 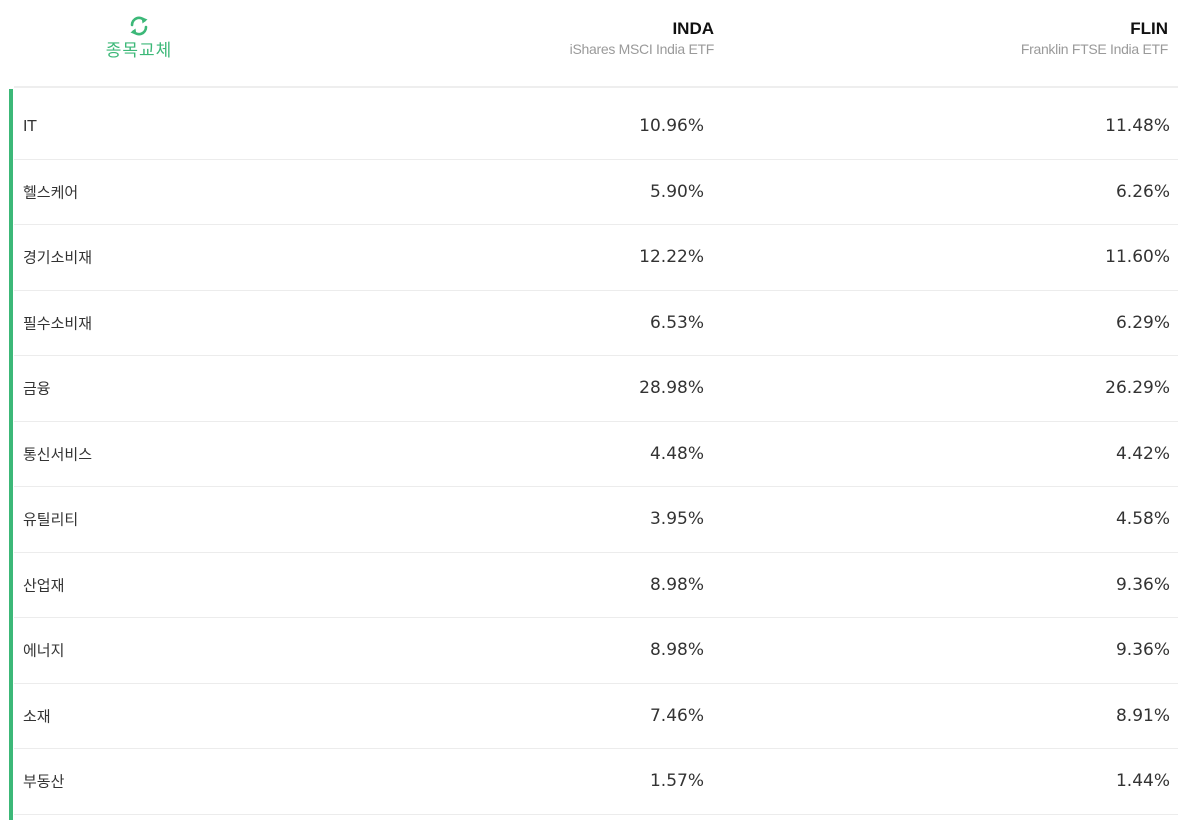 What do you see at coordinates (37, 716) in the screenshot?
I see `sector-label: 소재` at bounding box center [37, 716].